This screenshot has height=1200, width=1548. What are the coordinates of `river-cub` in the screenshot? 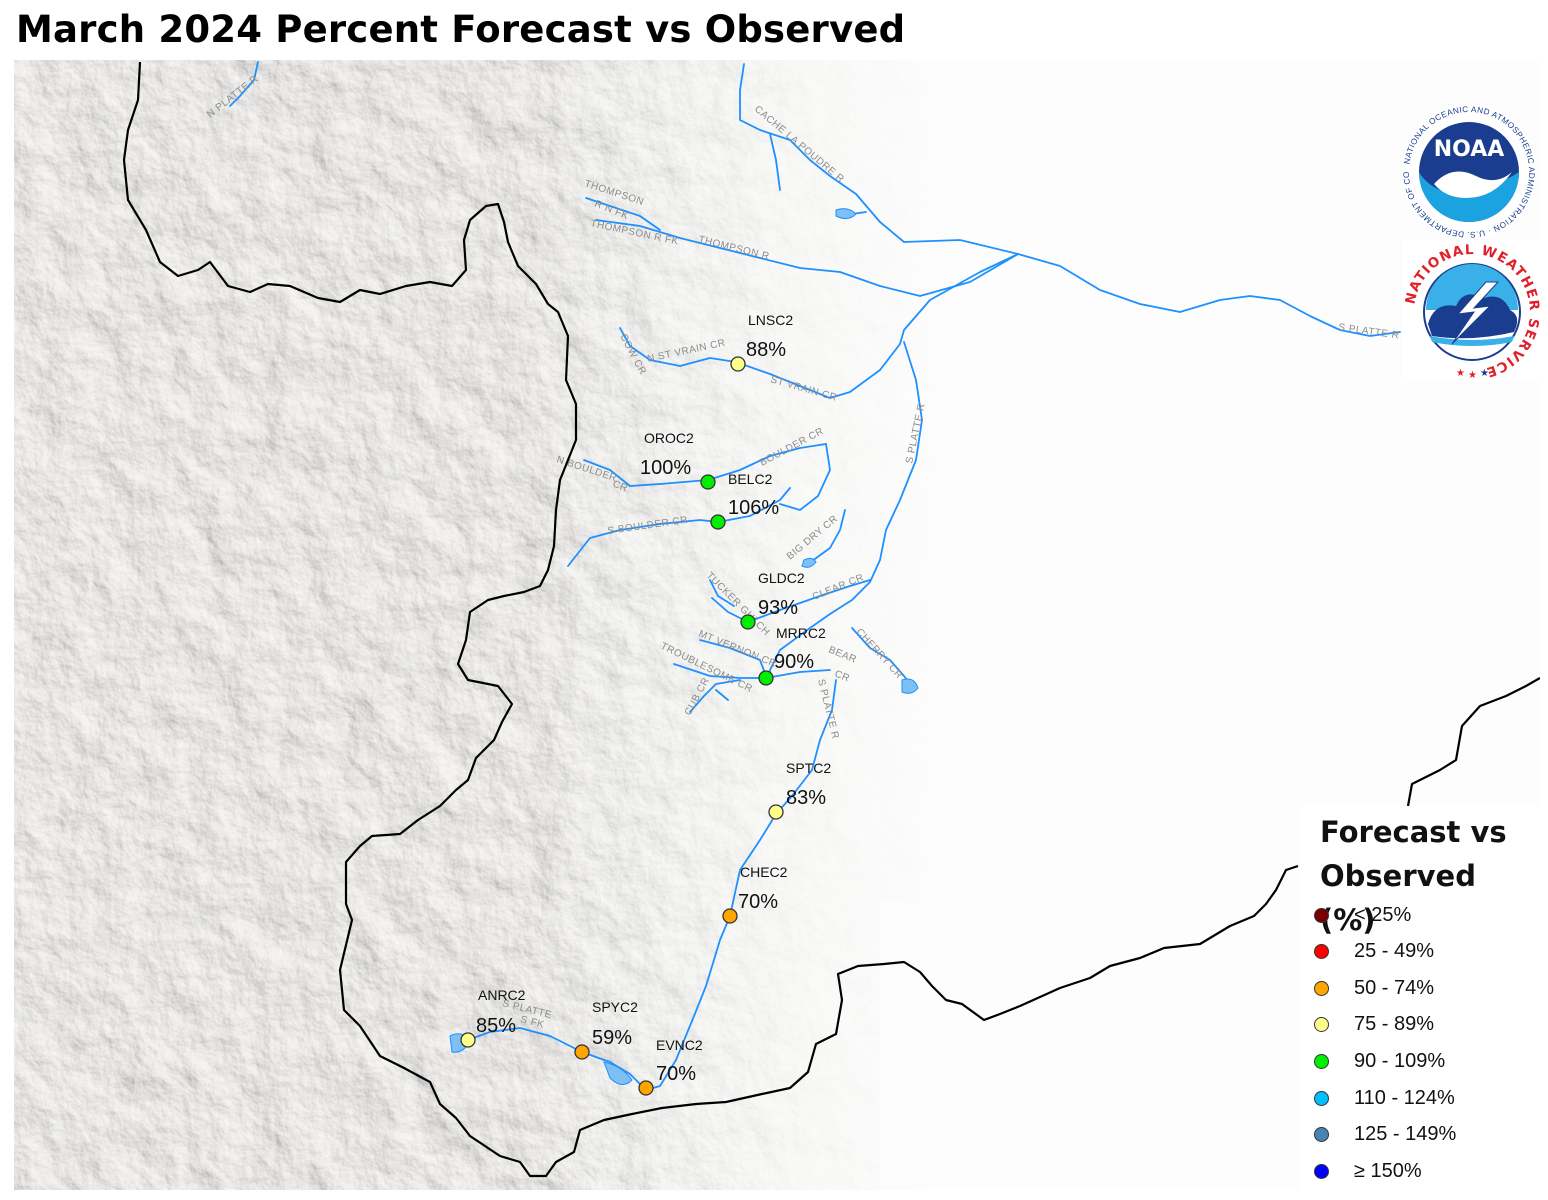 It's located at (715, 696).